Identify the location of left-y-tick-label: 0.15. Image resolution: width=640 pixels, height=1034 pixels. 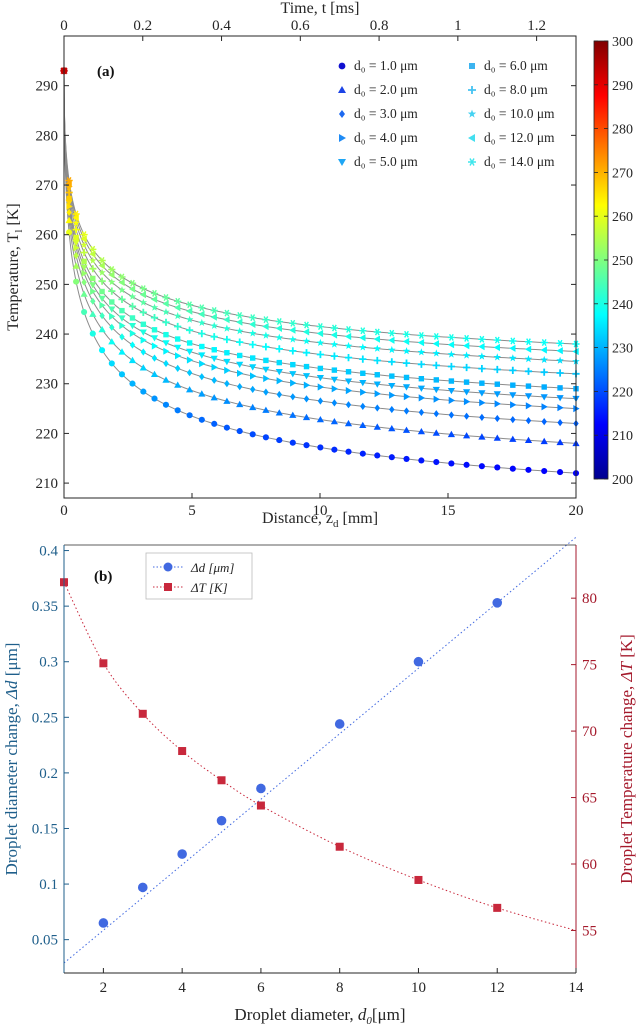
(45, 829).